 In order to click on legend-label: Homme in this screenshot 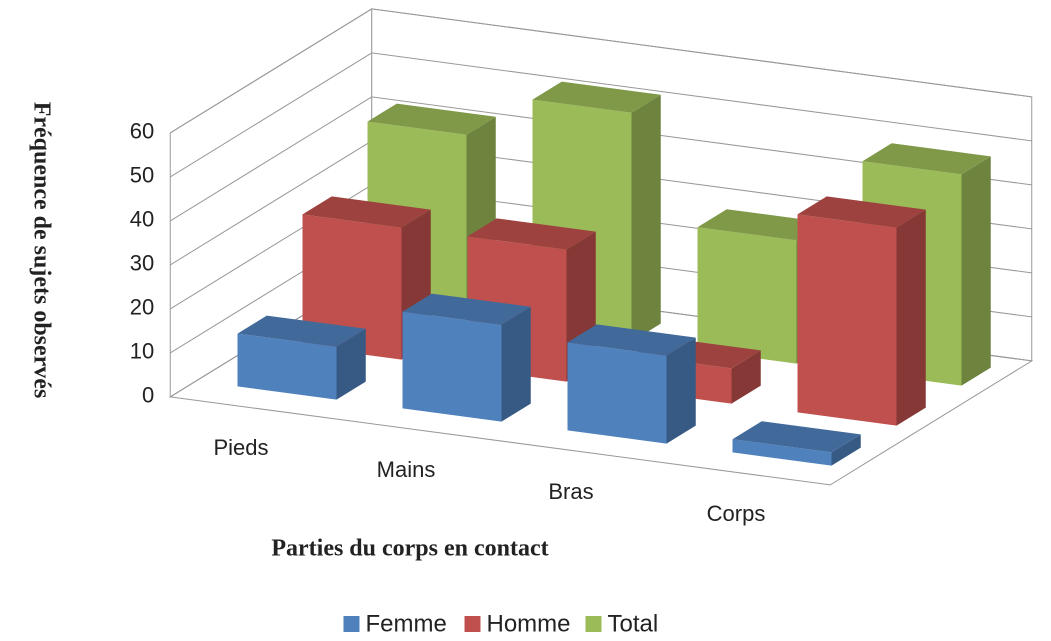, I will do `click(529, 623)`.